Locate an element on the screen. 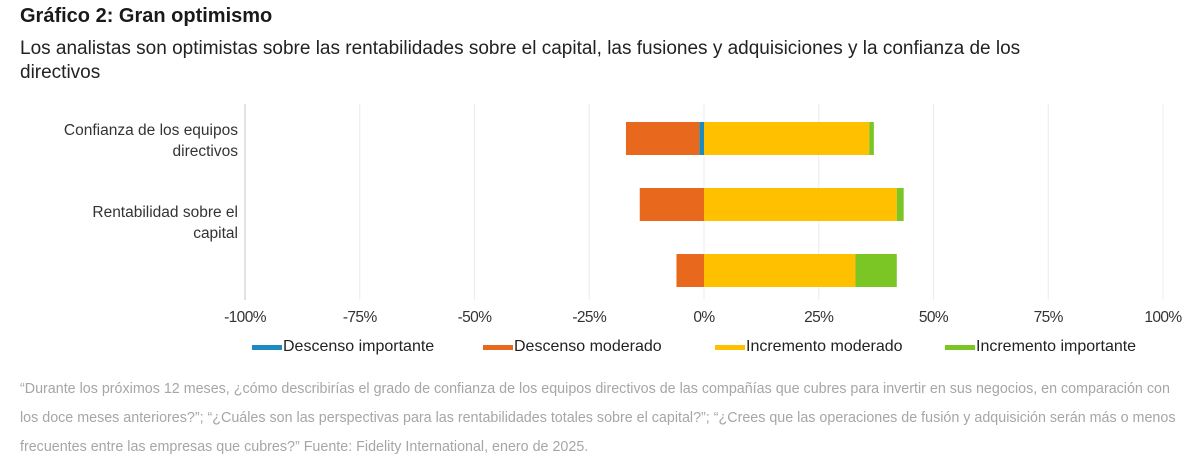  bars is located at coordinates (764, 204).